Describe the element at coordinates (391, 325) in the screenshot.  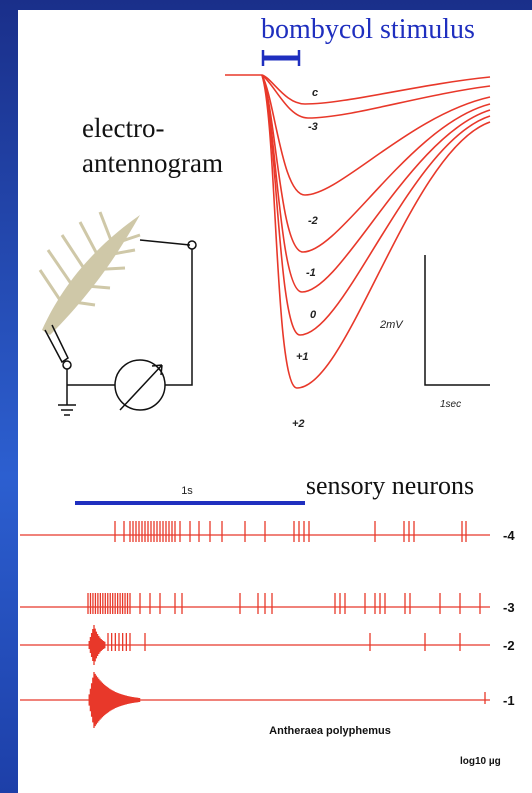
I see `scale-y-label: 2mV` at that location.